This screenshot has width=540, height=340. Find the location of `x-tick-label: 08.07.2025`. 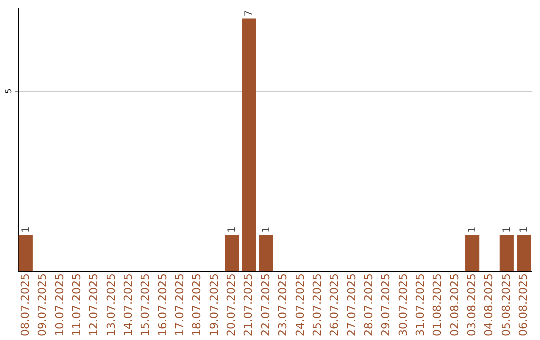

x-tick-label: 08.07.2025 is located at coordinates (25, 305).